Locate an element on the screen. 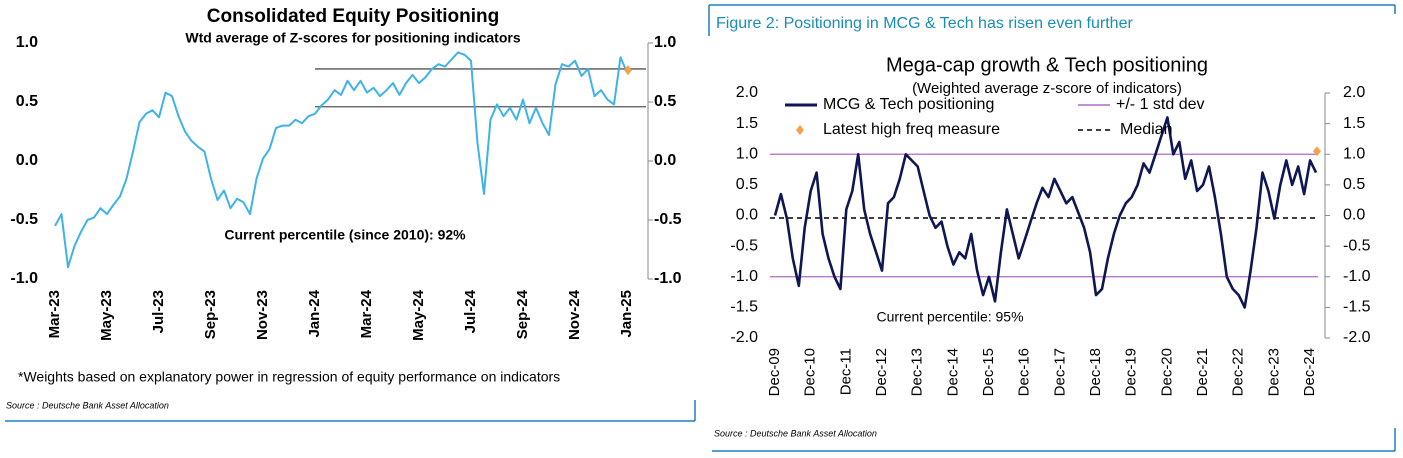 The height and width of the screenshot is (458, 1403). x-tick-label: Jul-23 is located at coordinates (158, 311).